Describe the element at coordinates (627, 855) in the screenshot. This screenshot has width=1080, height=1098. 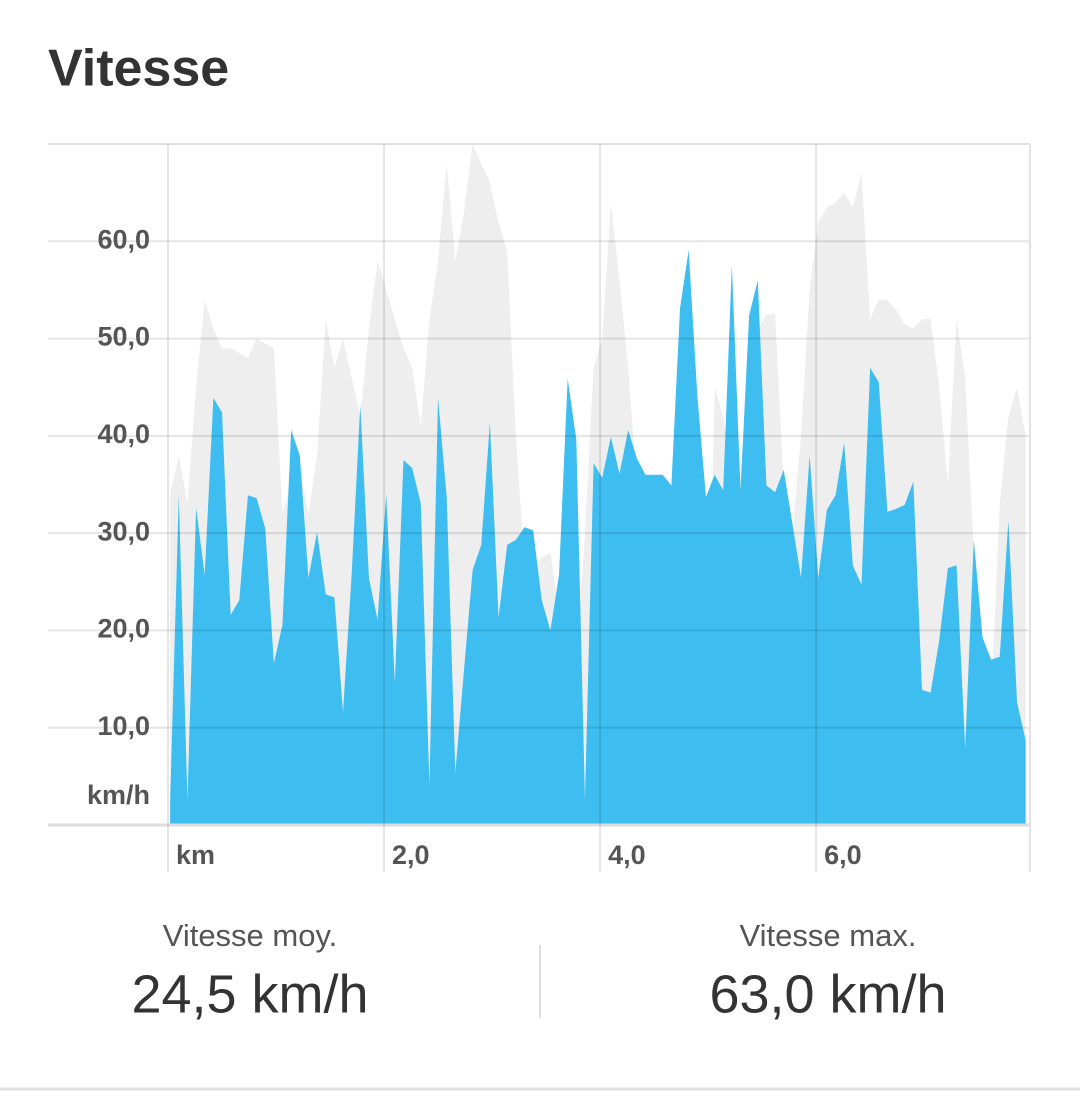
I see `x-tick-label: 4,0` at that location.